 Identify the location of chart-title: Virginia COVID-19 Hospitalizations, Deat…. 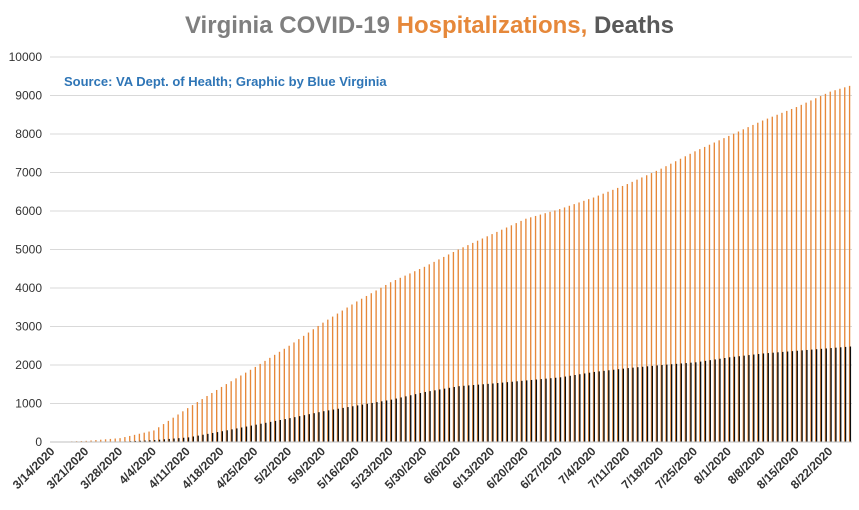
(429, 26).